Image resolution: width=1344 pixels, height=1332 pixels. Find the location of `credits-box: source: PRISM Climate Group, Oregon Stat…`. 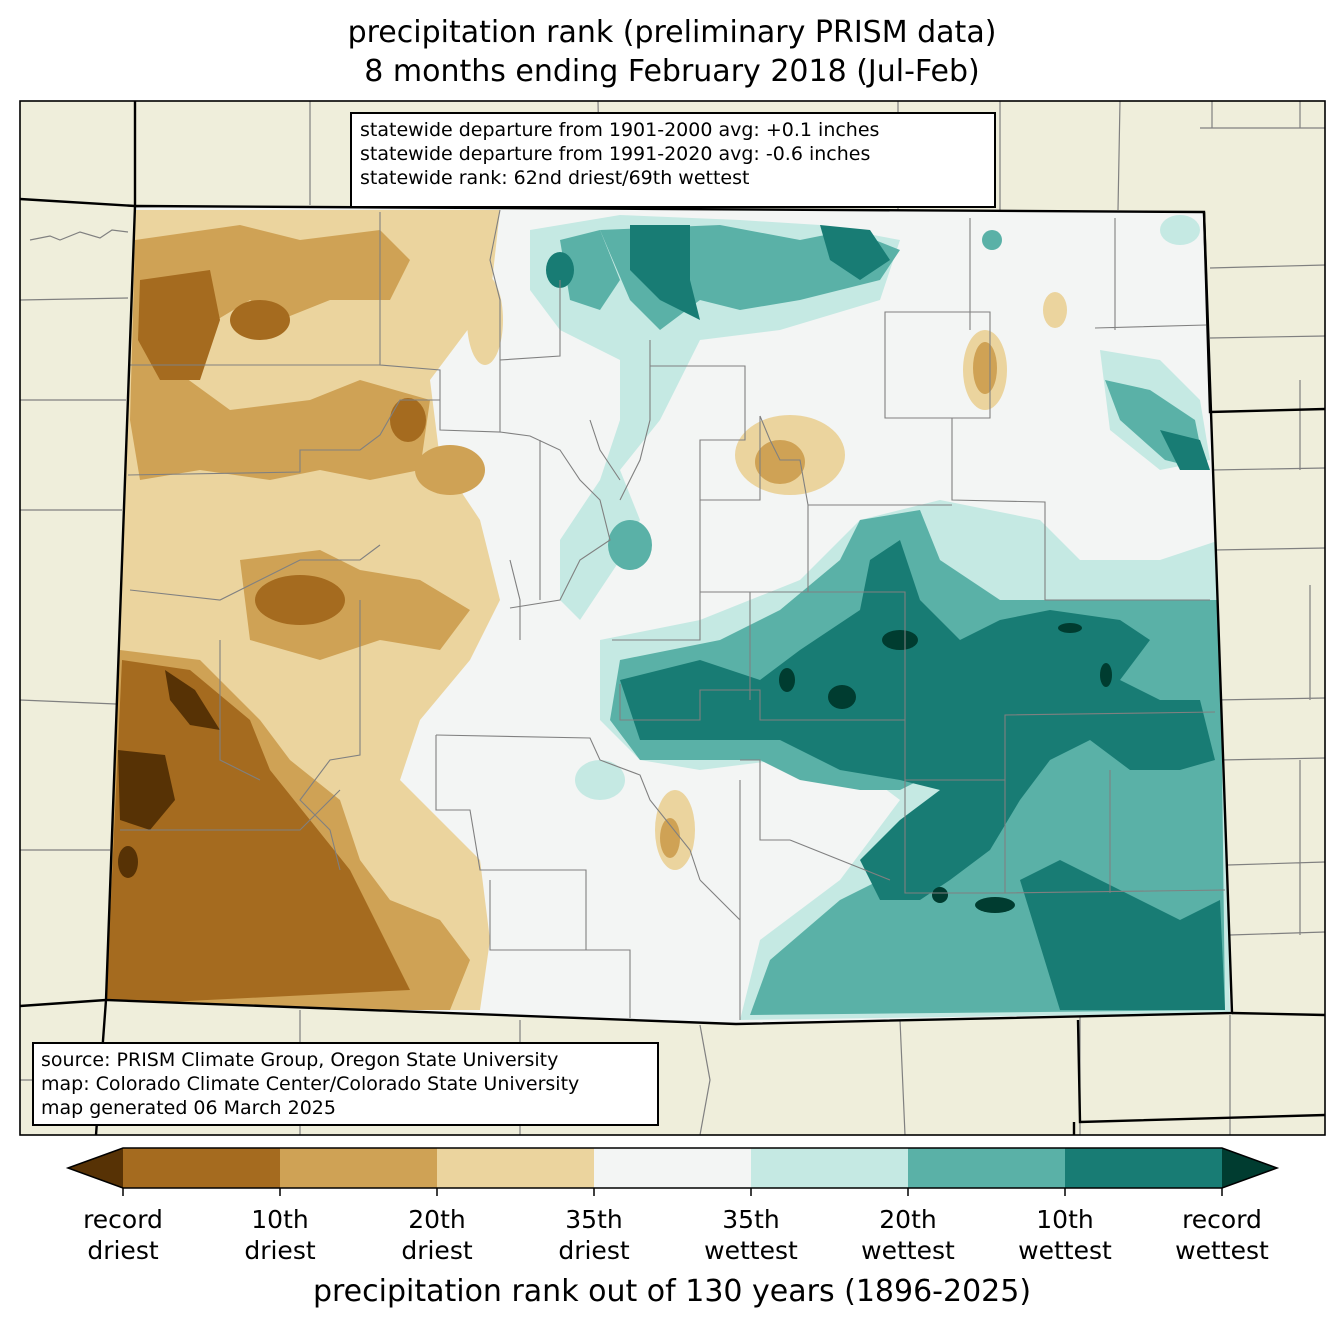

credits-box: source: PRISM Climate Group, Oregon Stat… is located at coordinates (345, 1084).